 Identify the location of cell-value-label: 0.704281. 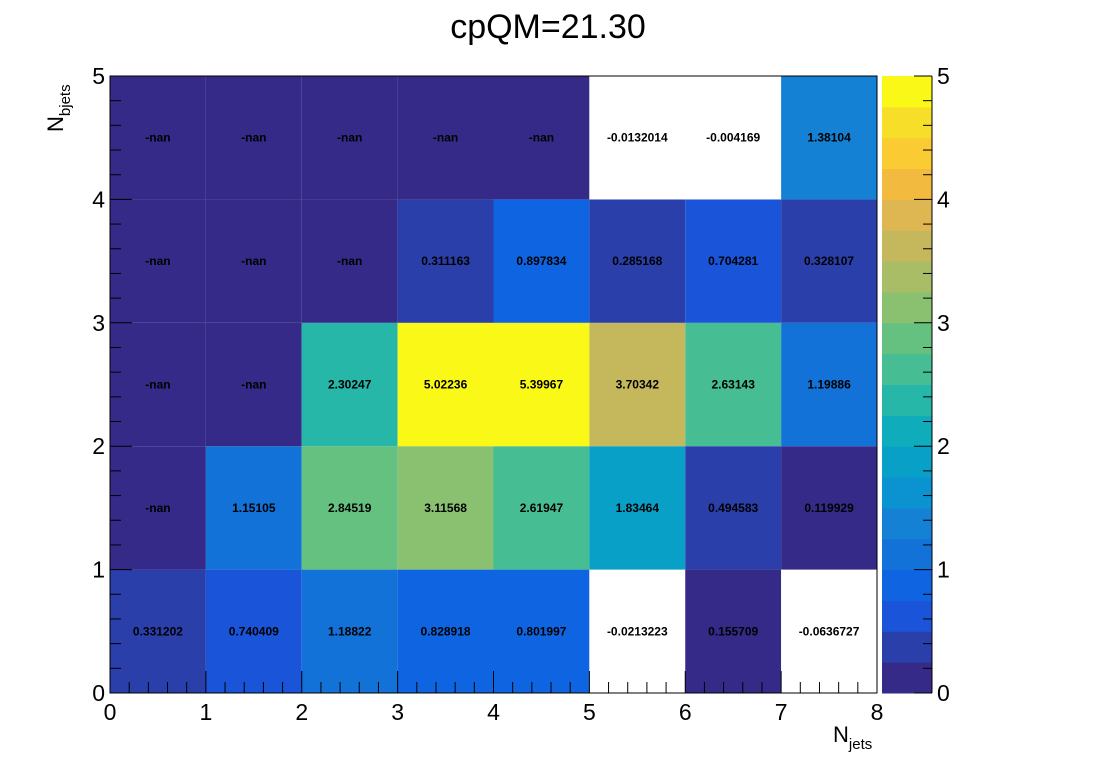
(733, 261).